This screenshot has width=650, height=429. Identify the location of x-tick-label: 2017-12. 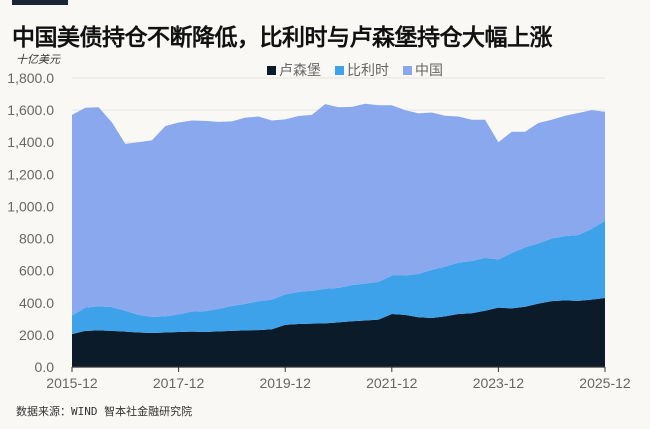
(179, 383).